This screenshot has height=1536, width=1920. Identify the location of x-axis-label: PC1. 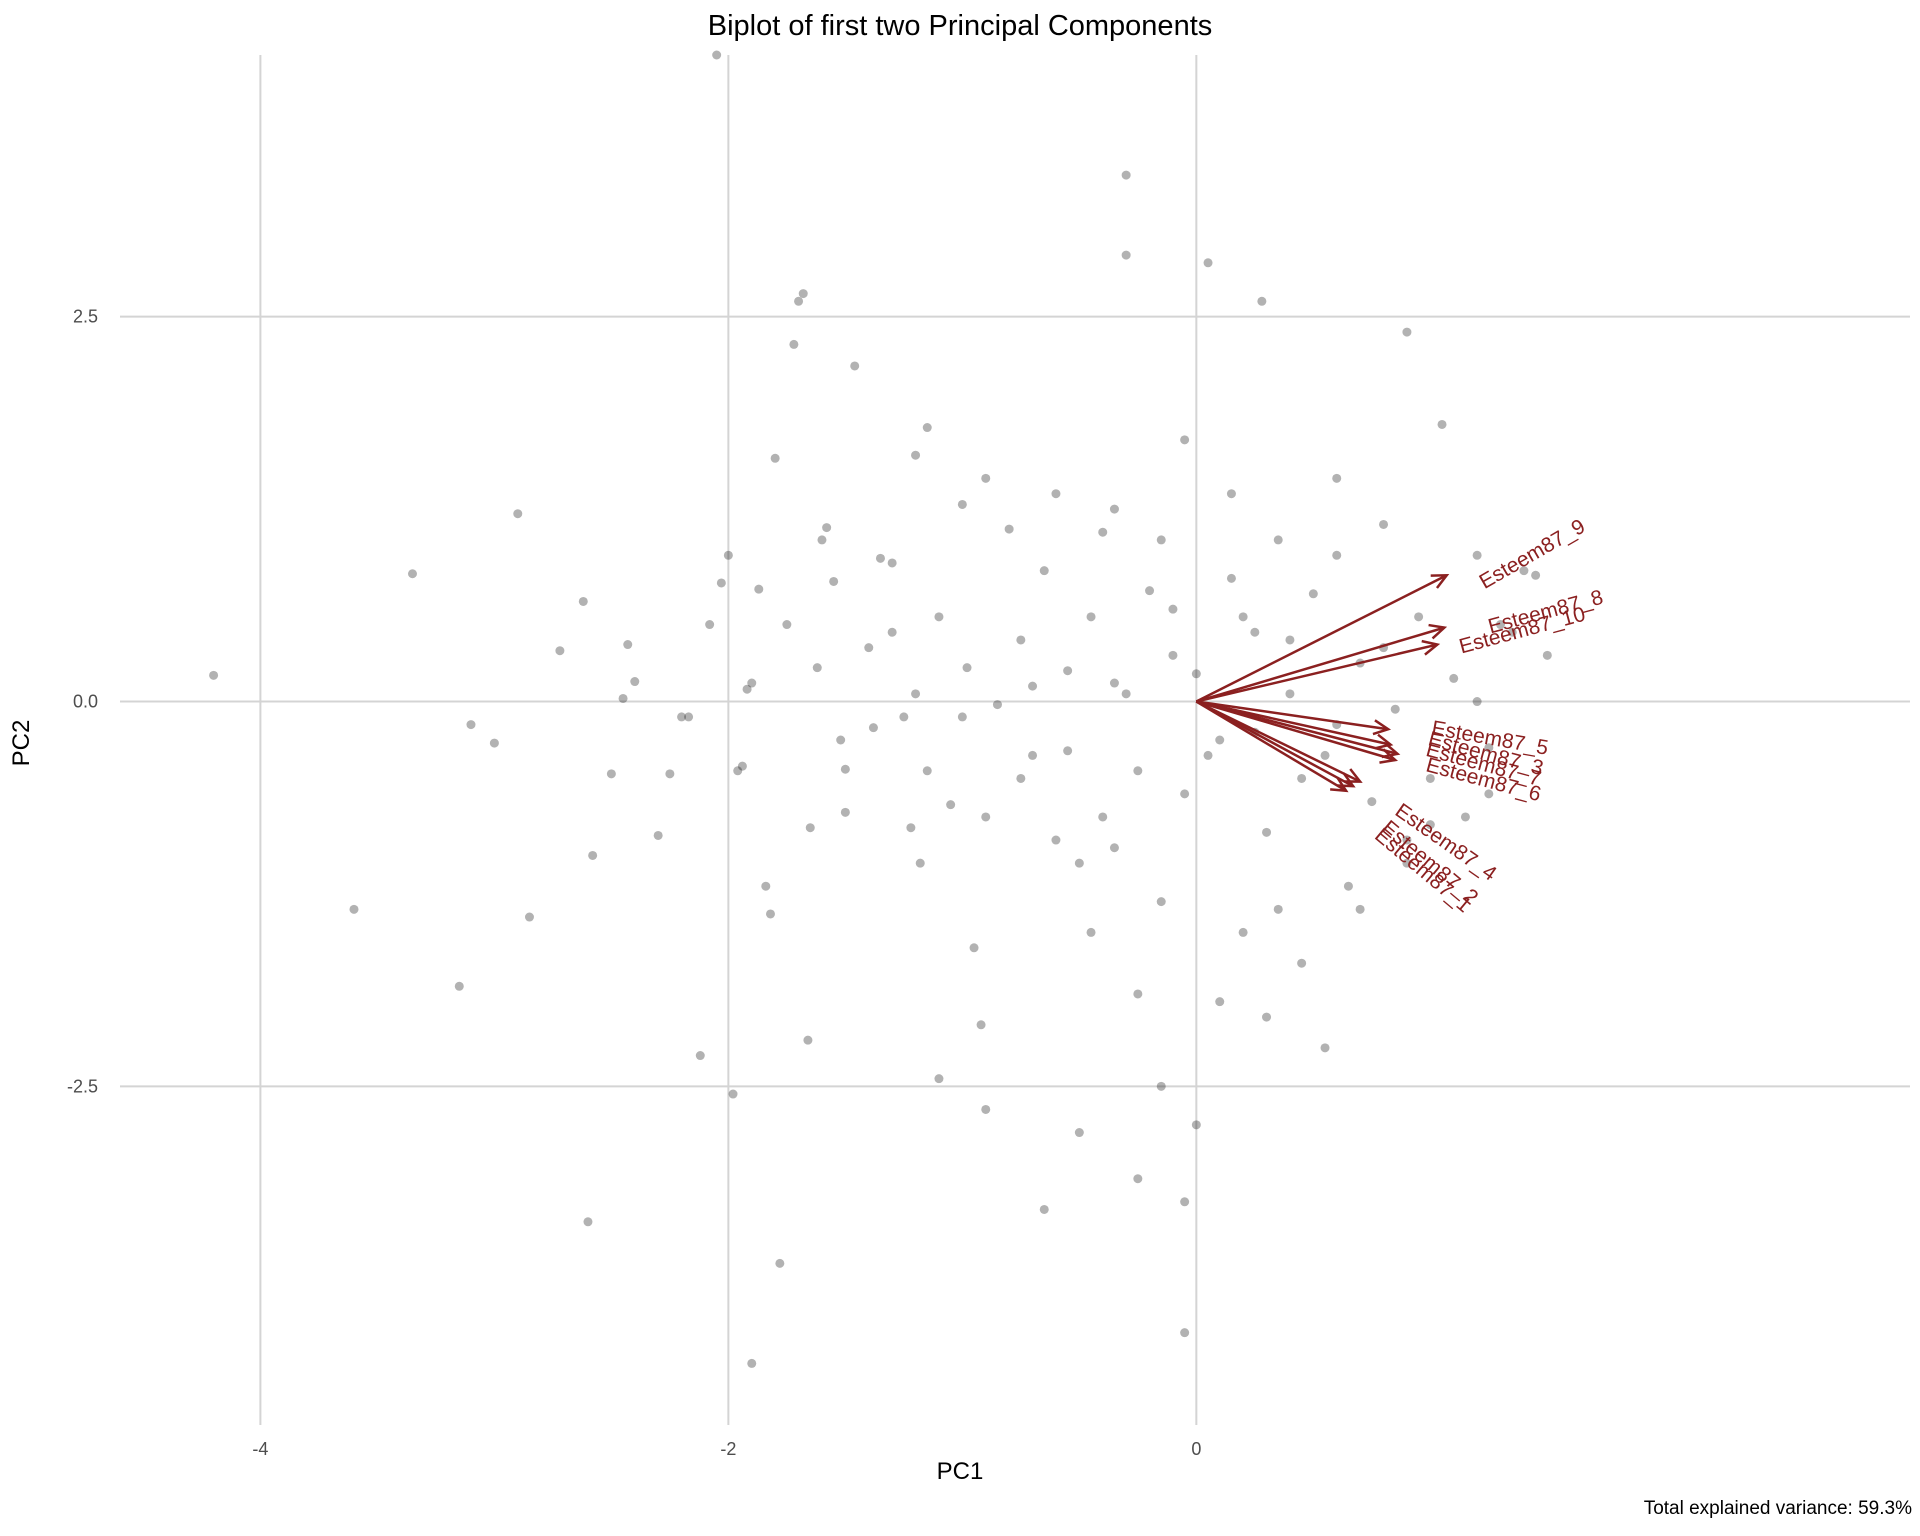
(960, 1471).